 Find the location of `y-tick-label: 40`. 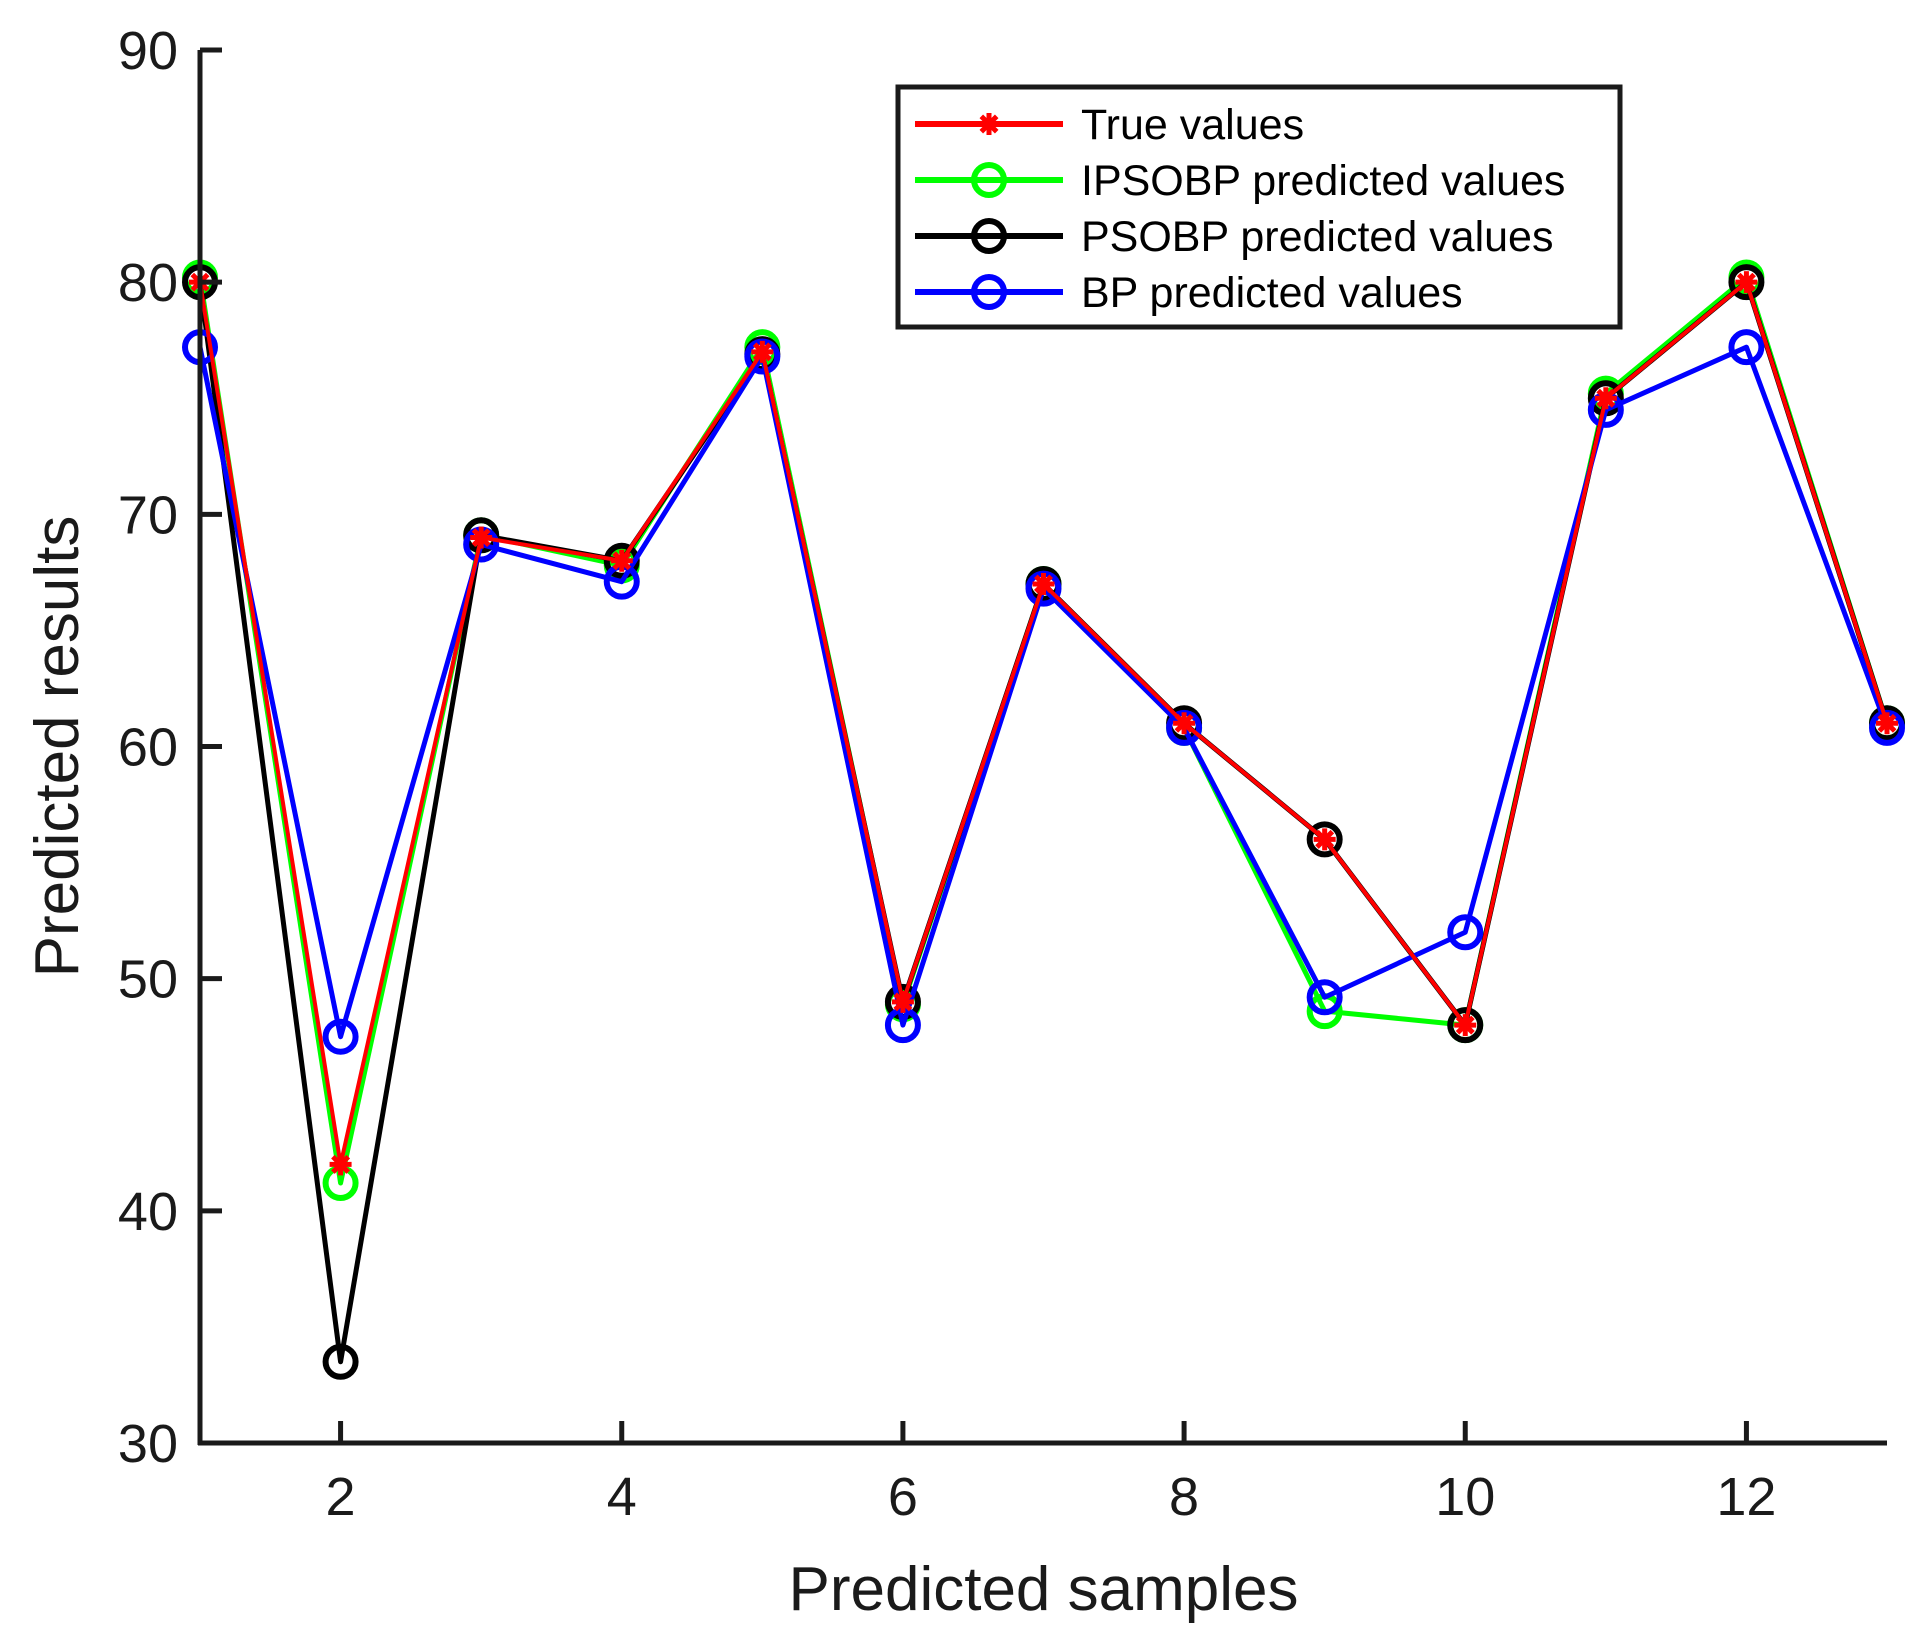

y-tick-label: 40 is located at coordinates (148, 1212).